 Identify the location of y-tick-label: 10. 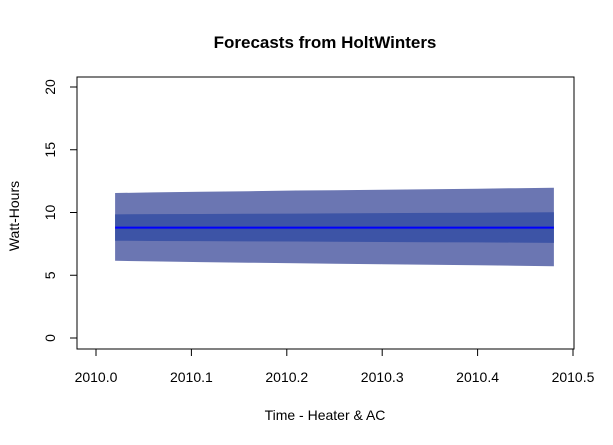
(50, 213).